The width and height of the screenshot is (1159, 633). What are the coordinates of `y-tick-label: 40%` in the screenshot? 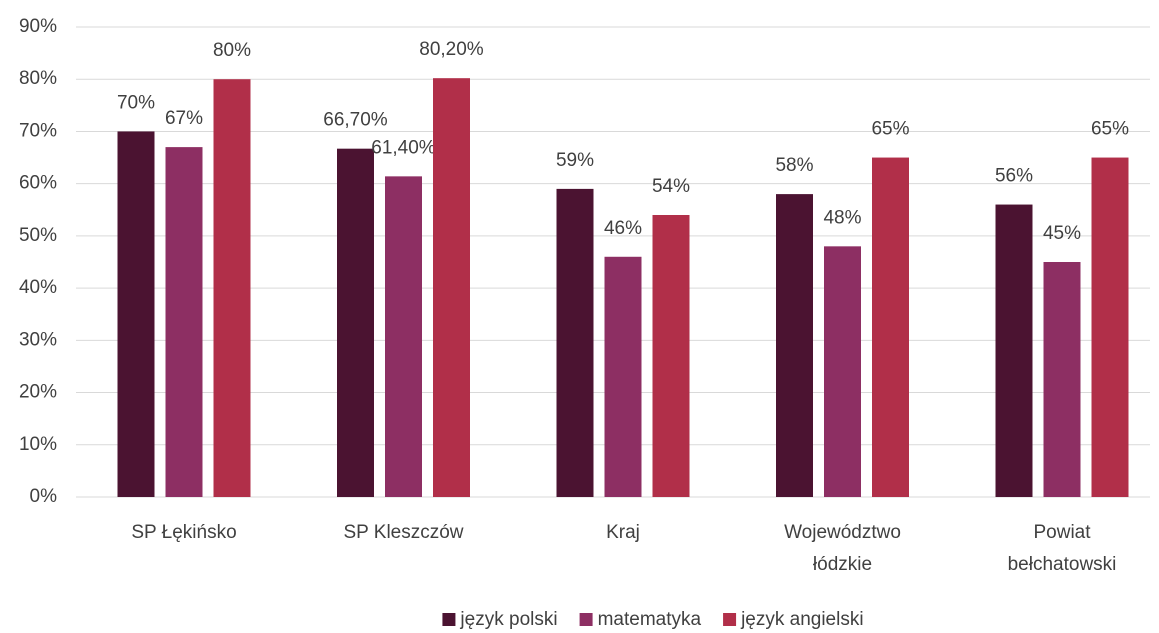 It's located at (38, 287).